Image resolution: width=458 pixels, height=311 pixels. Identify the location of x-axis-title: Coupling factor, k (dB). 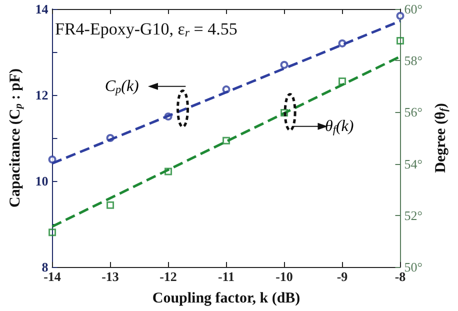
(226, 298).